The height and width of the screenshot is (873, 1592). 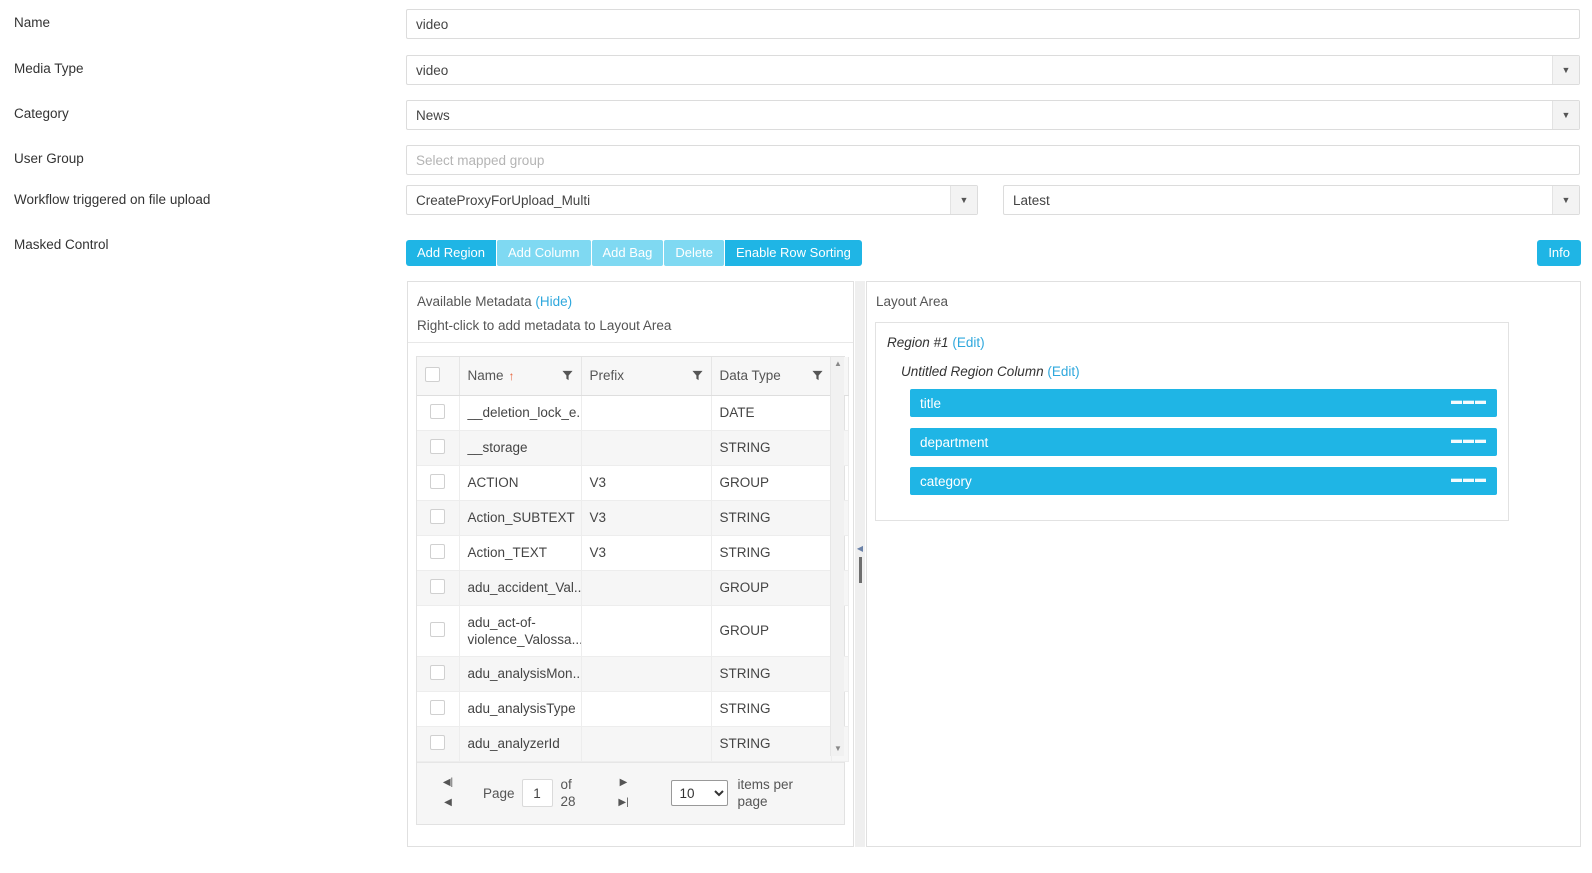 I want to click on user-group-input: Select mapped group, so click(x=993, y=160).